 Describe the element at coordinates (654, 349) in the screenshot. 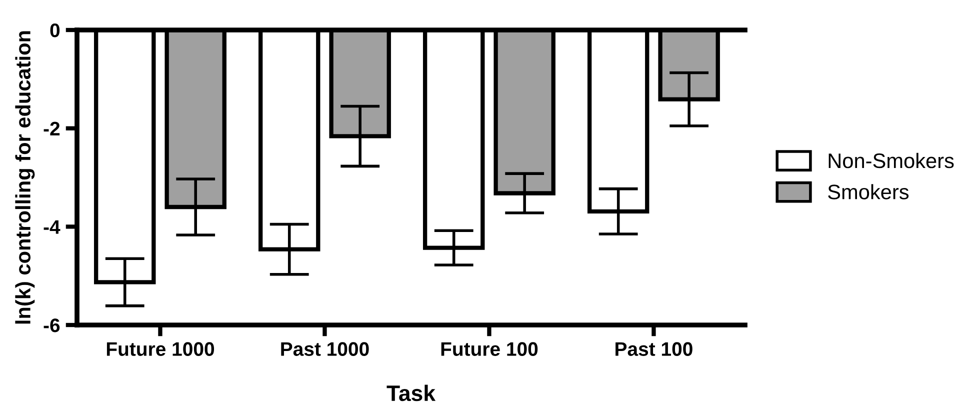

I see `x-tick-label: Past 100` at that location.